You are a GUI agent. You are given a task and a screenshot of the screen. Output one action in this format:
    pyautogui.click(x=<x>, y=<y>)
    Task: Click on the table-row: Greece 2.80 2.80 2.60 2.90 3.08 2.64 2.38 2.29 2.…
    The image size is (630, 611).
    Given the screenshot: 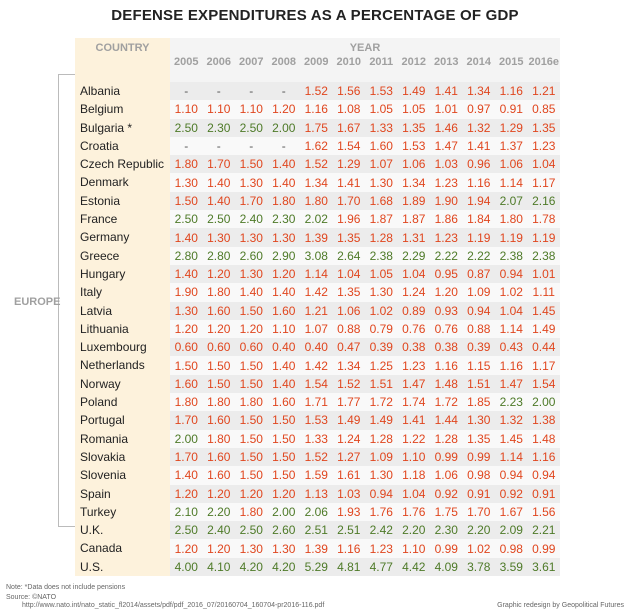 What is the action you would take?
    pyautogui.click(x=317, y=255)
    